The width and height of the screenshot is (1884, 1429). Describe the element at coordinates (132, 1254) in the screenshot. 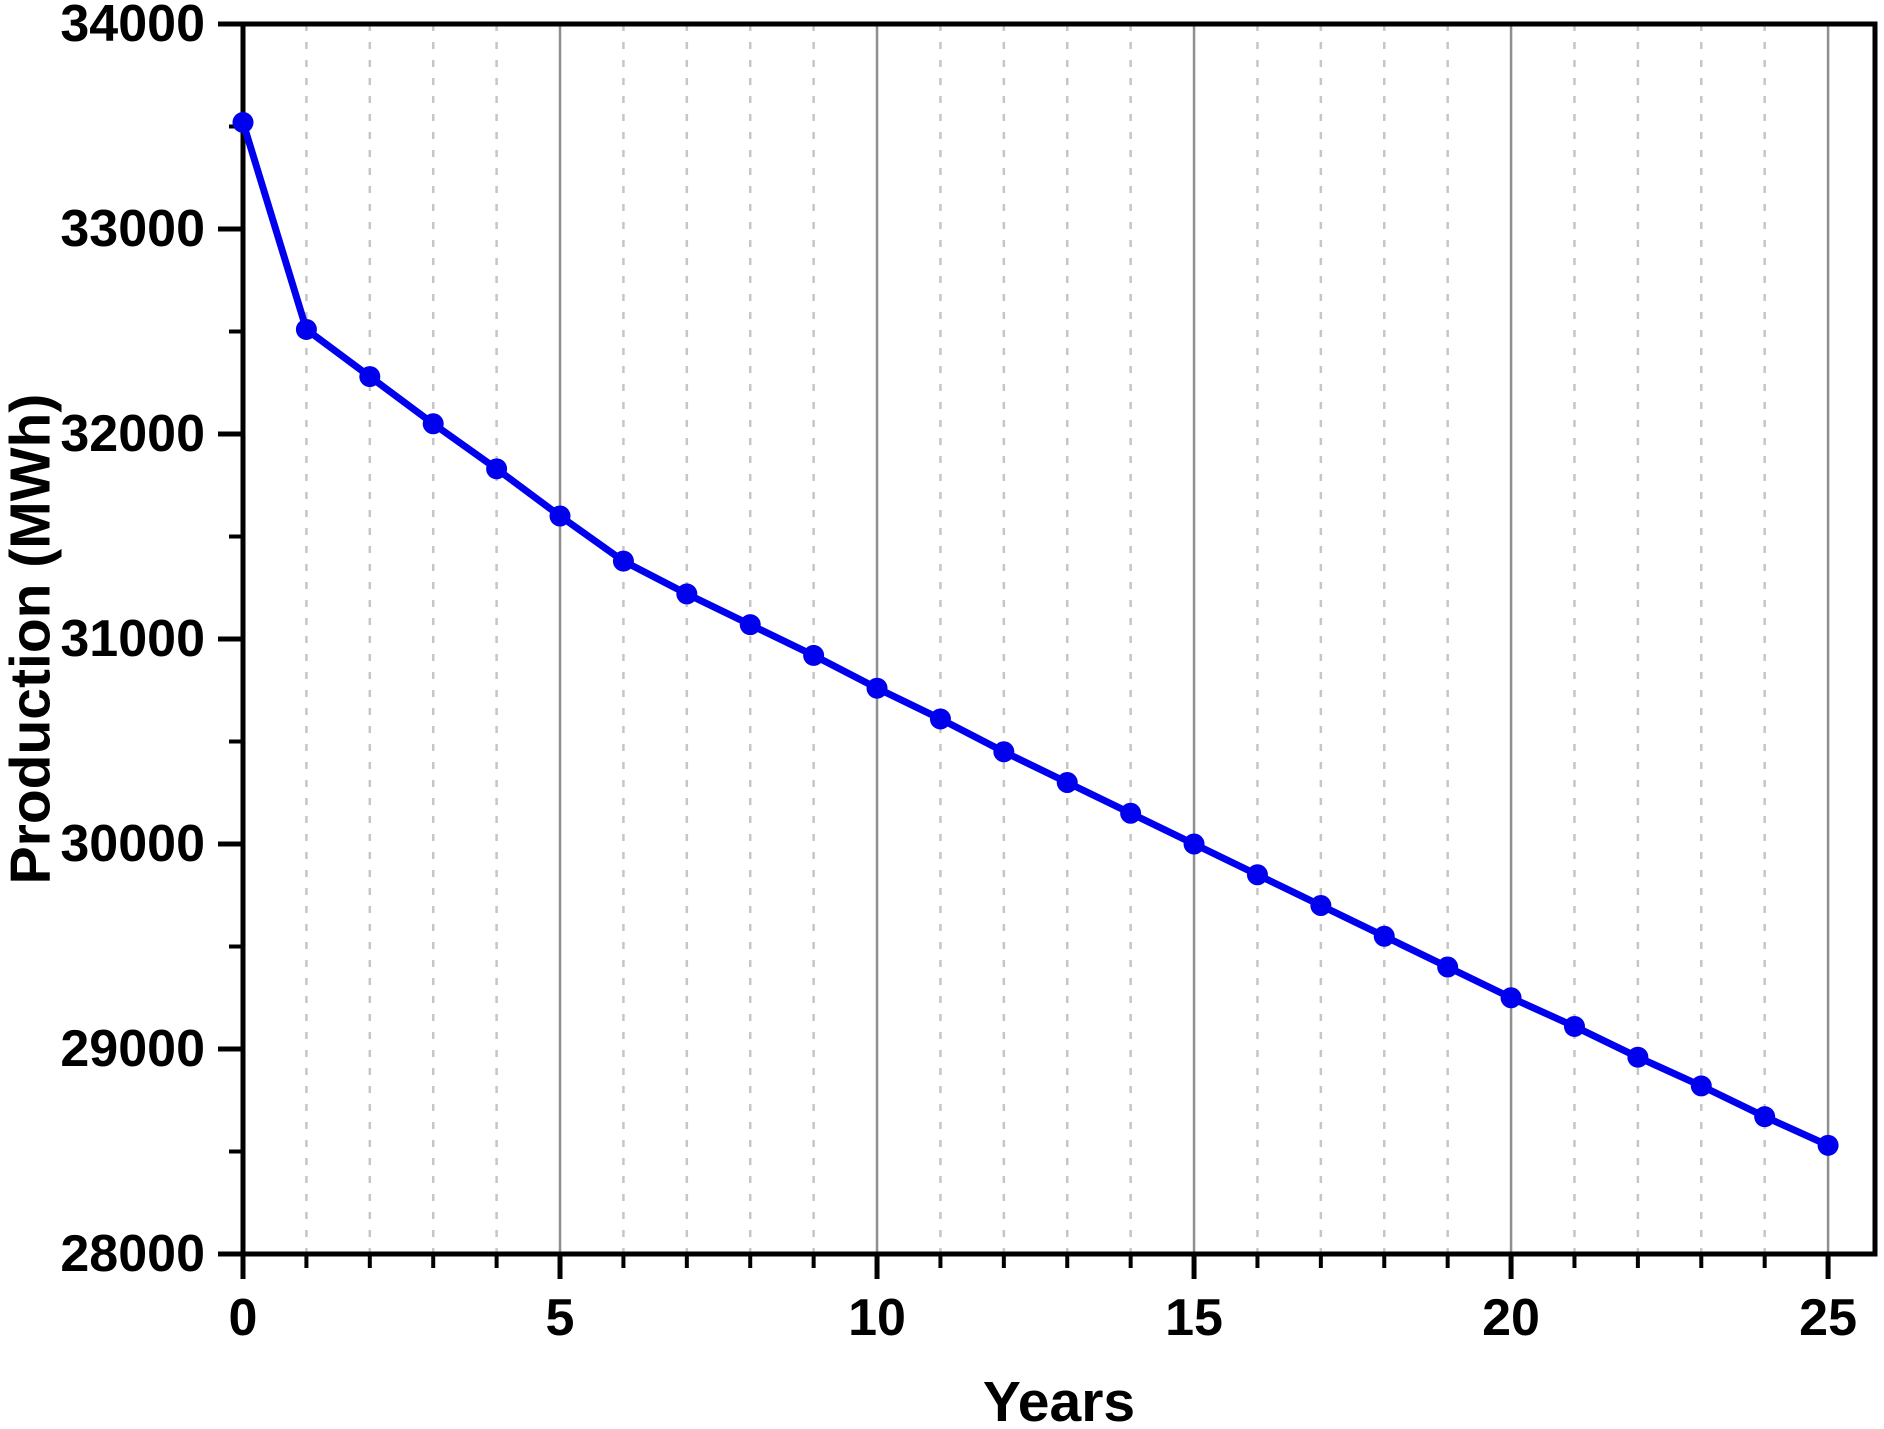

I see `y-tick-label: 28000` at that location.